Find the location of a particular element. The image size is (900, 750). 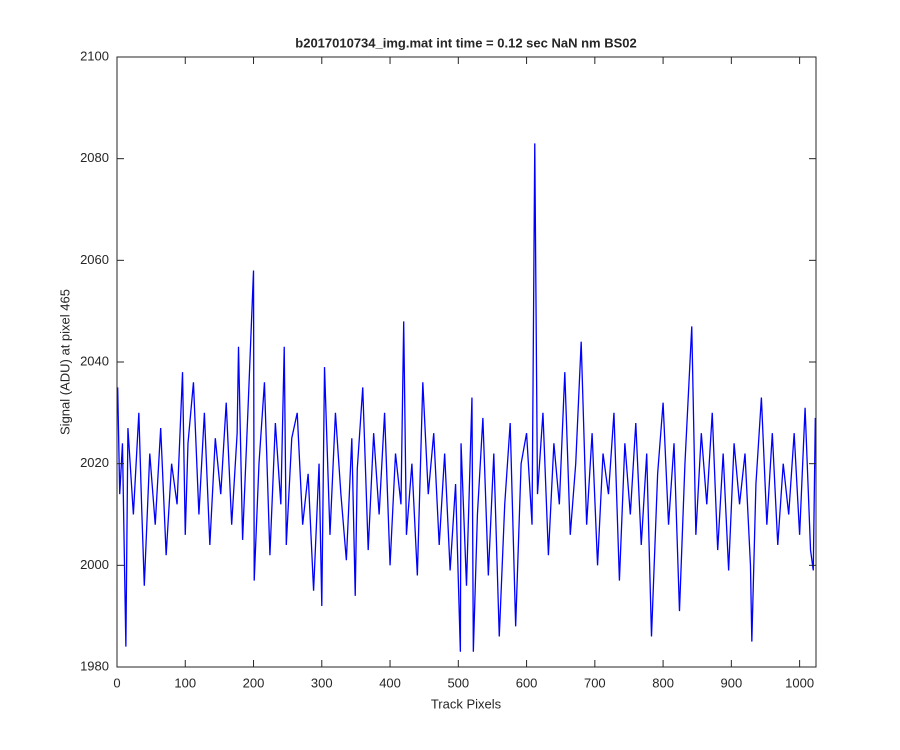

y-tick-label: 2060 is located at coordinates (94, 259).